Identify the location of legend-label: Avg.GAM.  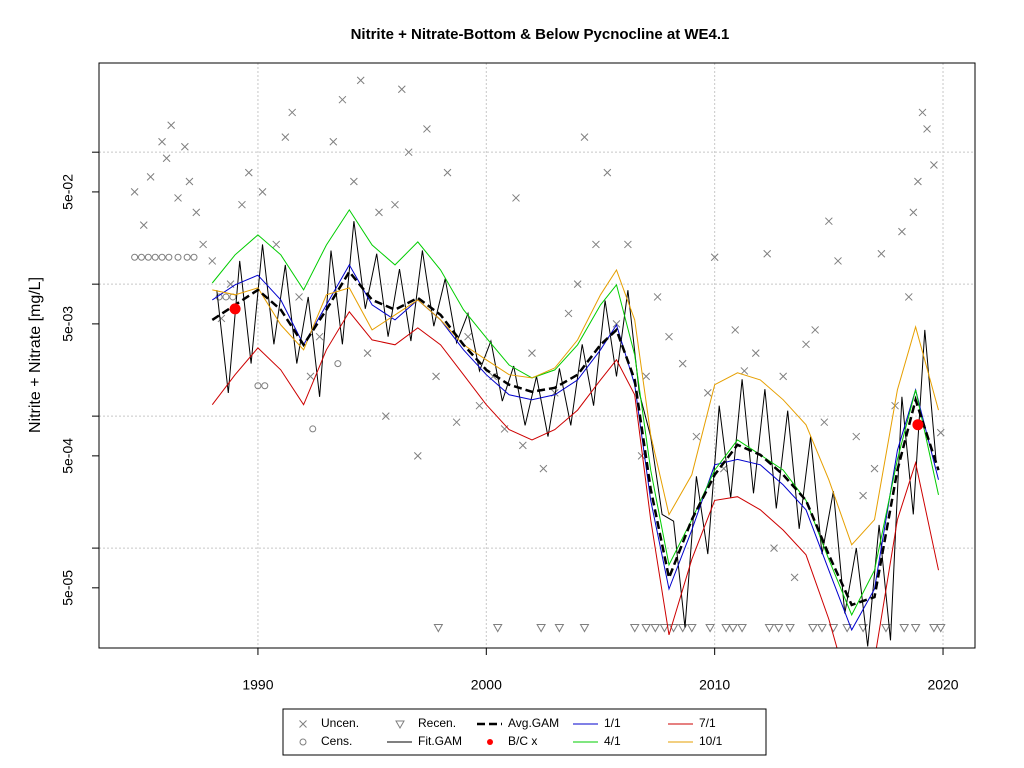
(533, 723).